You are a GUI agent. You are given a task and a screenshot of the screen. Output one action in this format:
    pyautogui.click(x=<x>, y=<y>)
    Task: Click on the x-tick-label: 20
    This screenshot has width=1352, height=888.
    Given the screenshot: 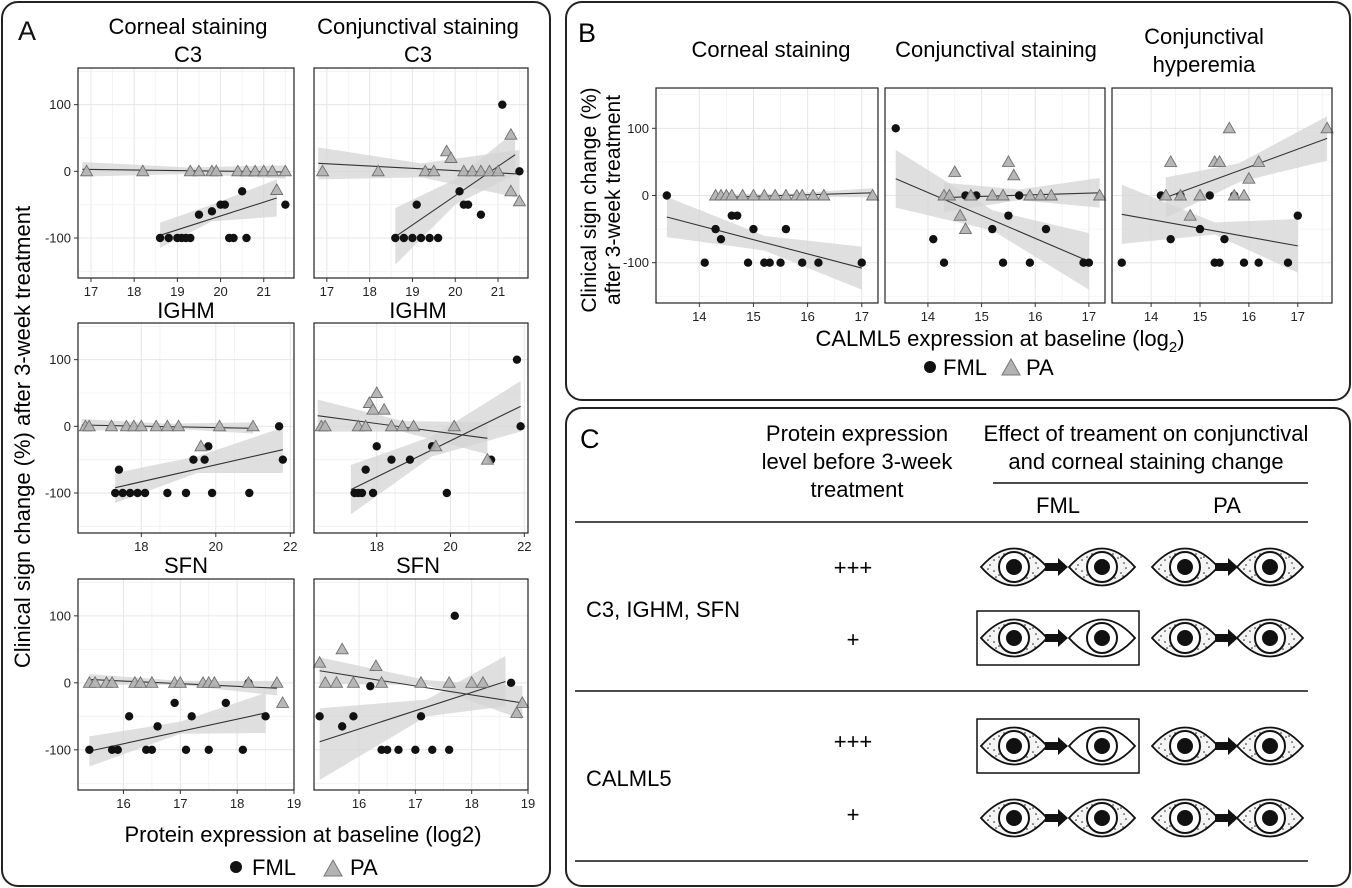 What is the action you would take?
    pyautogui.click(x=220, y=291)
    